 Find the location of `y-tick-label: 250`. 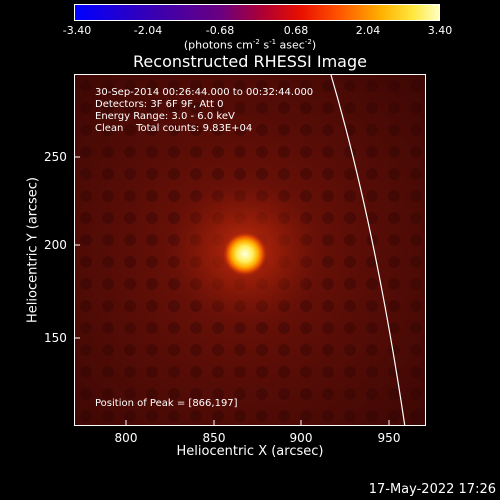

y-tick-label: 250 is located at coordinates (55, 157).